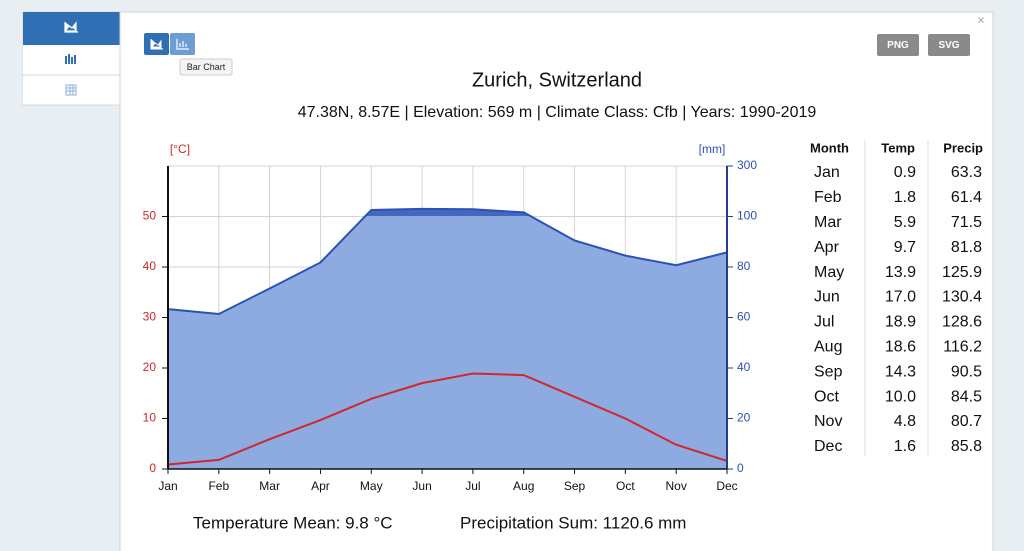  Describe the element at coordinates (712, 149) in the screenshot. I see `y2-axis-label: [mm]` at that location.